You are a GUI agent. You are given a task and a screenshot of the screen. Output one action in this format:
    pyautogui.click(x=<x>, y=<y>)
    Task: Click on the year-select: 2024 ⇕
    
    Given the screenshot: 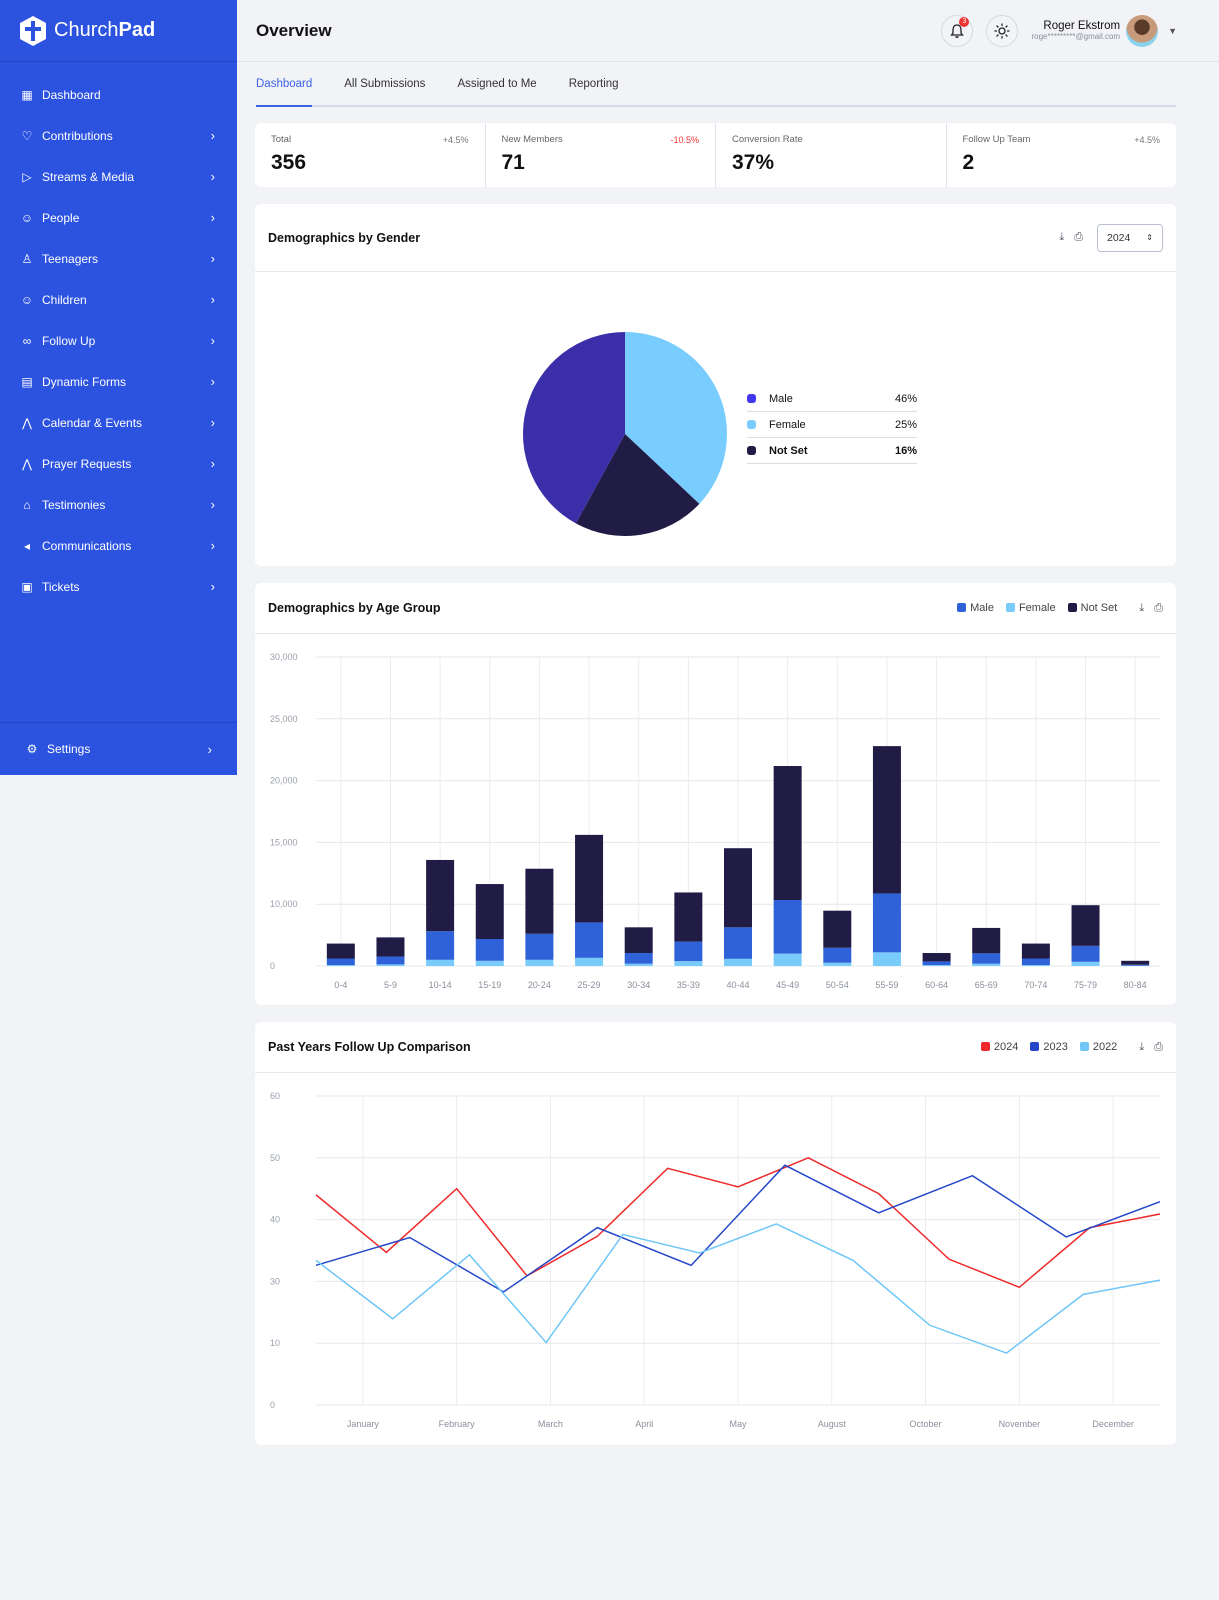 What is the action you would take?
    pyautogui.click(x=1130, y=237)
    